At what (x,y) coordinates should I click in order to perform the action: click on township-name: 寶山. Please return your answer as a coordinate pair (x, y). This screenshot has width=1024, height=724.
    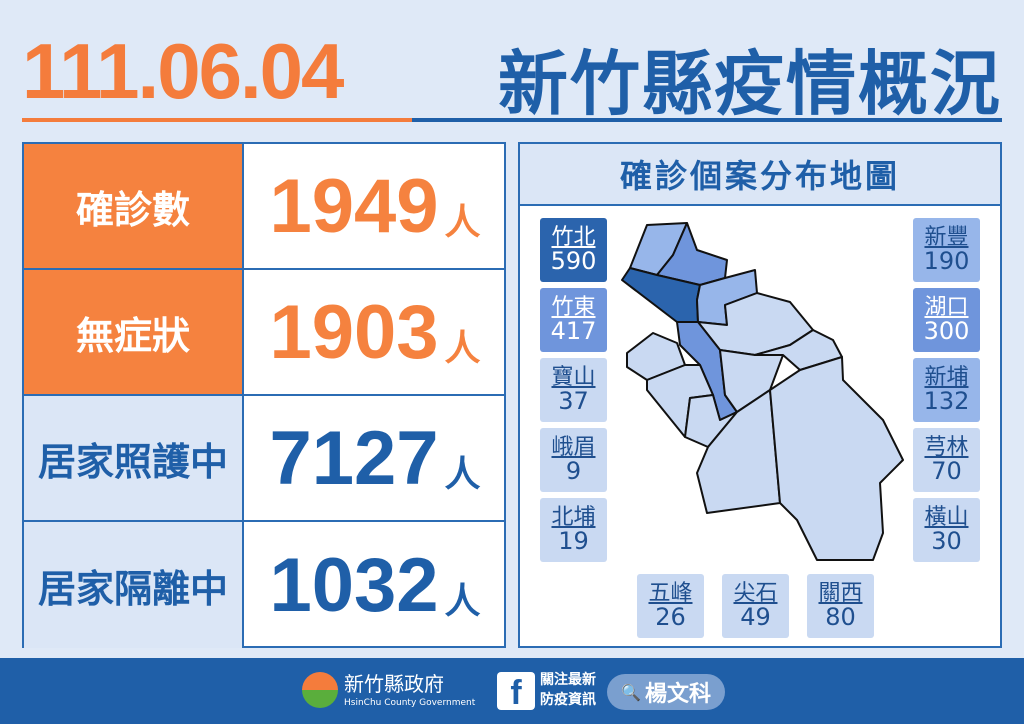
    Looking at the image, I should click on (573, 377).